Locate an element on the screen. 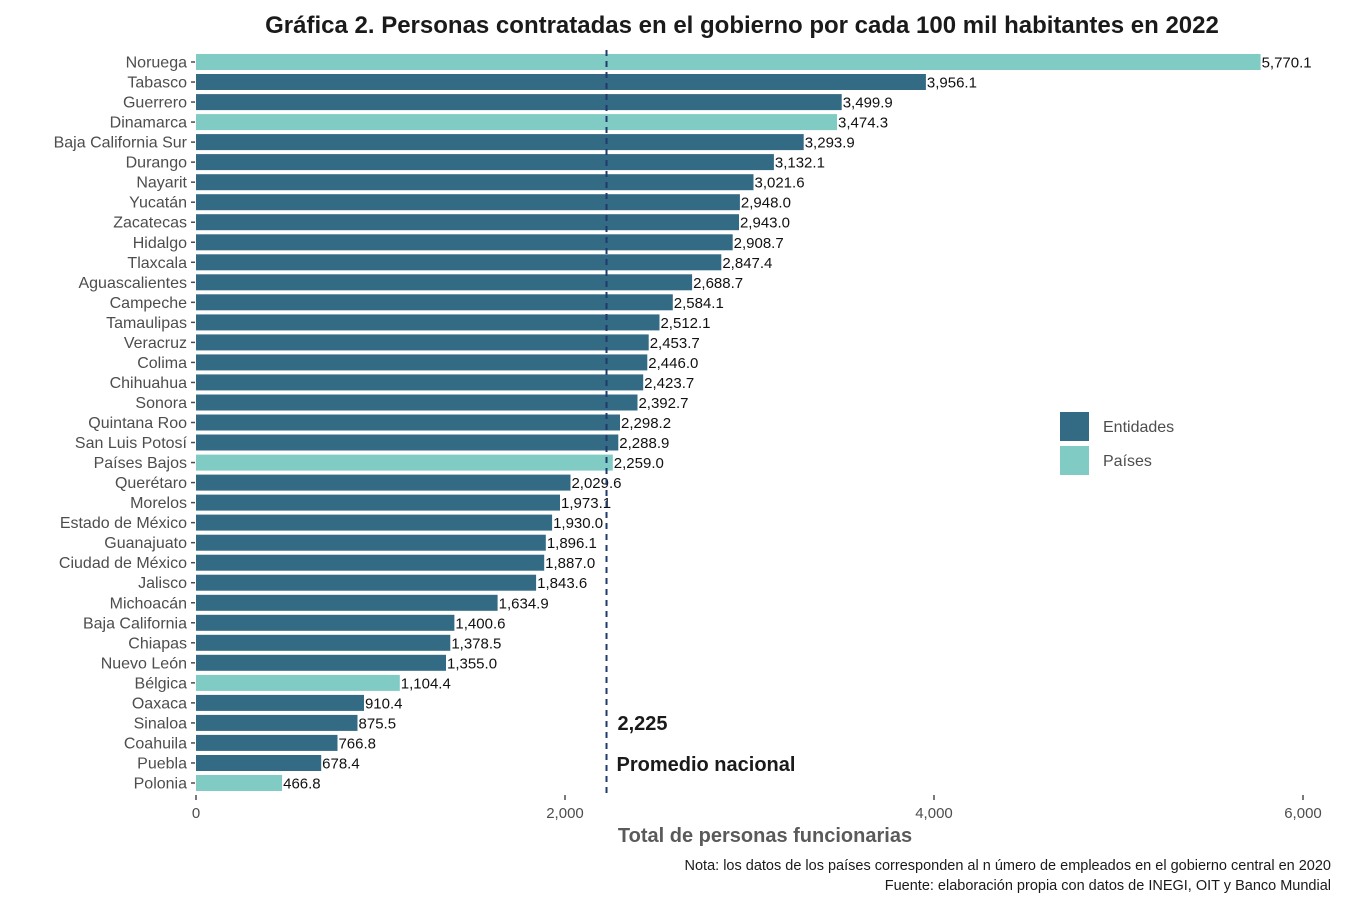 The width and height of the screenshot is (1364, 906). bar-nayarit is located at coordinates (475, 182).